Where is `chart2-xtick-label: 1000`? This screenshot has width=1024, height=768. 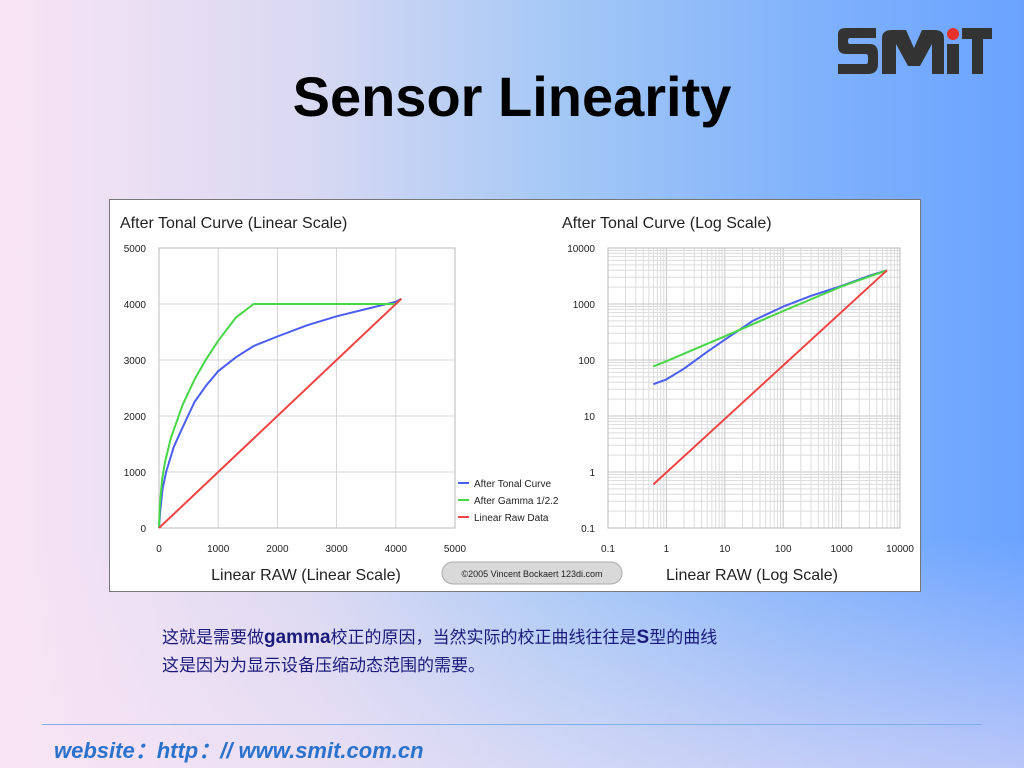
chart2-xtick-label: 1000 is located at coordinates (841, 549).